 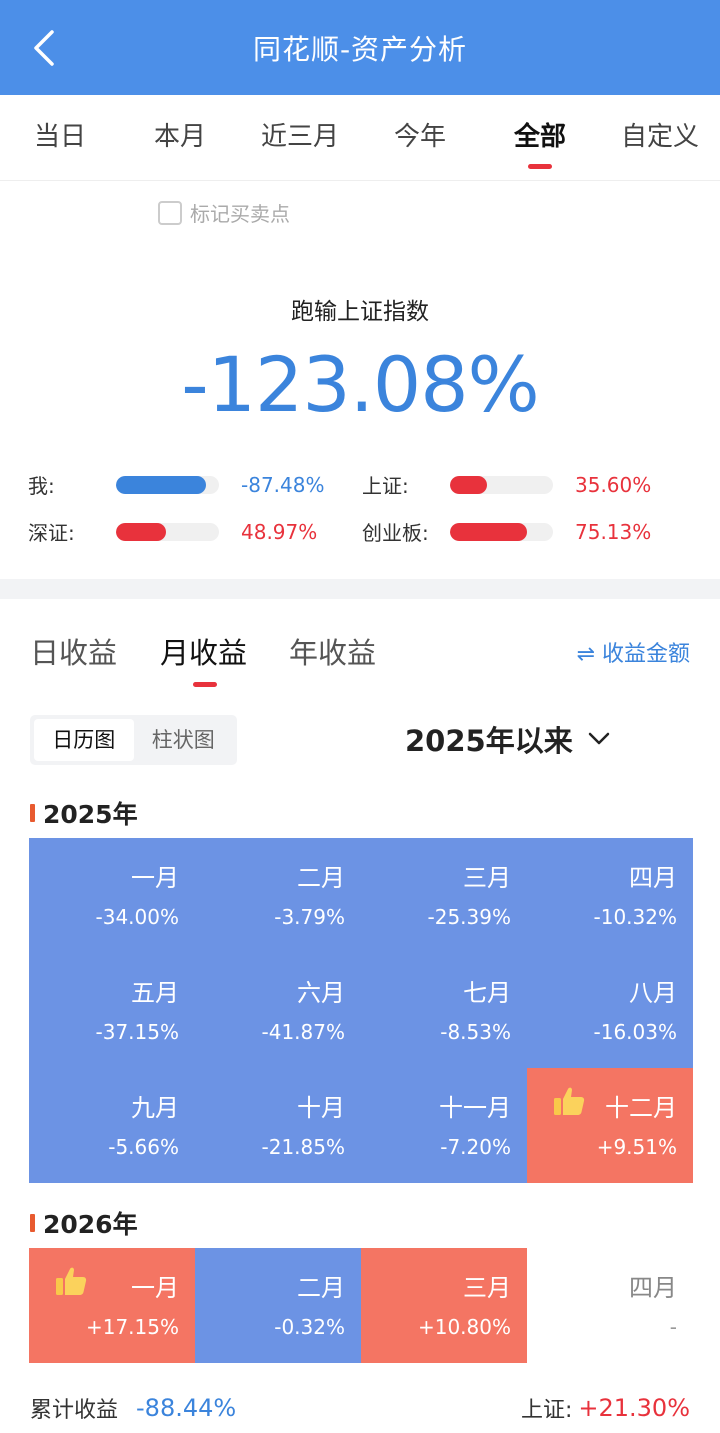 I want to click on month-cell: 七月 -8.53%, so click(x=444, y=1010).